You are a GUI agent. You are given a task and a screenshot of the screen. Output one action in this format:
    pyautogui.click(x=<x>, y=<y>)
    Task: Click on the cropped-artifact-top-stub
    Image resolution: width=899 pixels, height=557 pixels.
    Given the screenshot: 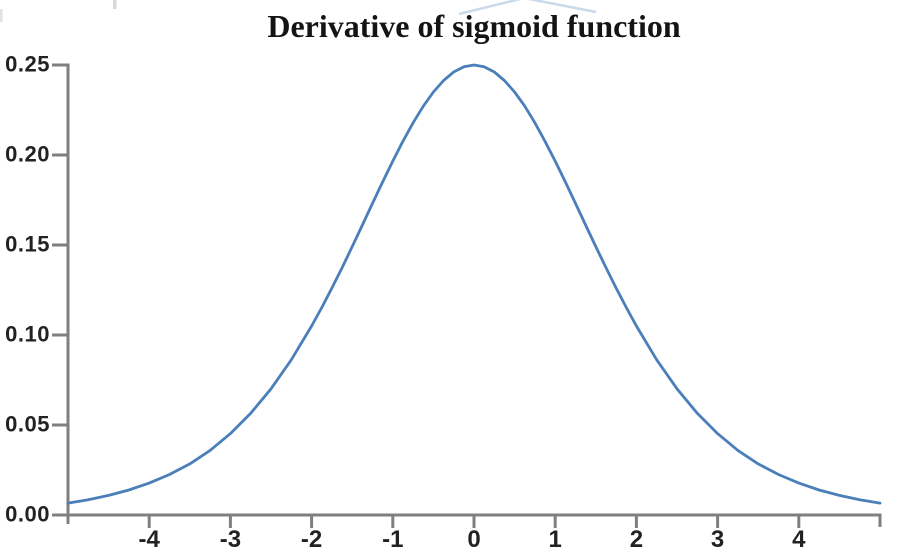 What is the action you would take?
    pyautogui.click(x=115, y=4)
    